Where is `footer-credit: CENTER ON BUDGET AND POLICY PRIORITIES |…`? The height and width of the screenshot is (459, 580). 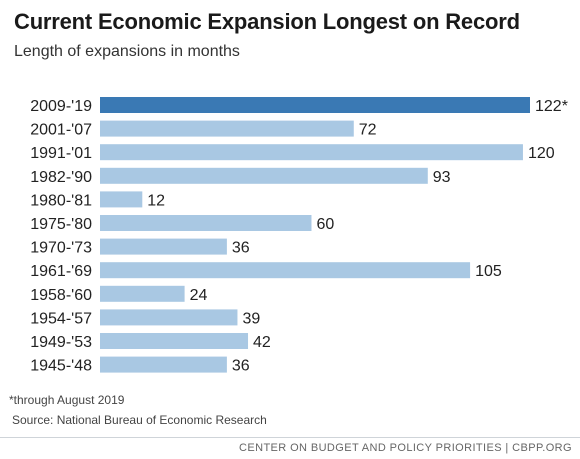
footer-credit: CENTER ON BUDGET AND POLICY PRIORITIES |… is located at coordinates (405, 448).